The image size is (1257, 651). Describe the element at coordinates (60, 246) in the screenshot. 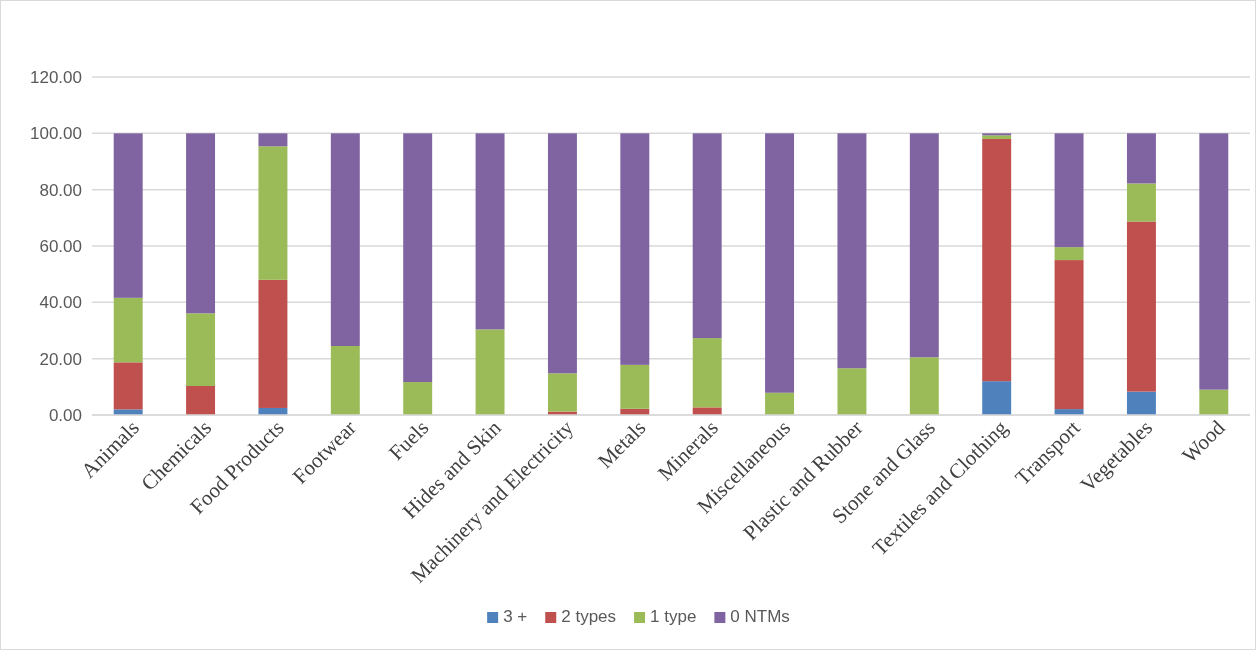

I see `y-tick-label: 60.00` at that location.